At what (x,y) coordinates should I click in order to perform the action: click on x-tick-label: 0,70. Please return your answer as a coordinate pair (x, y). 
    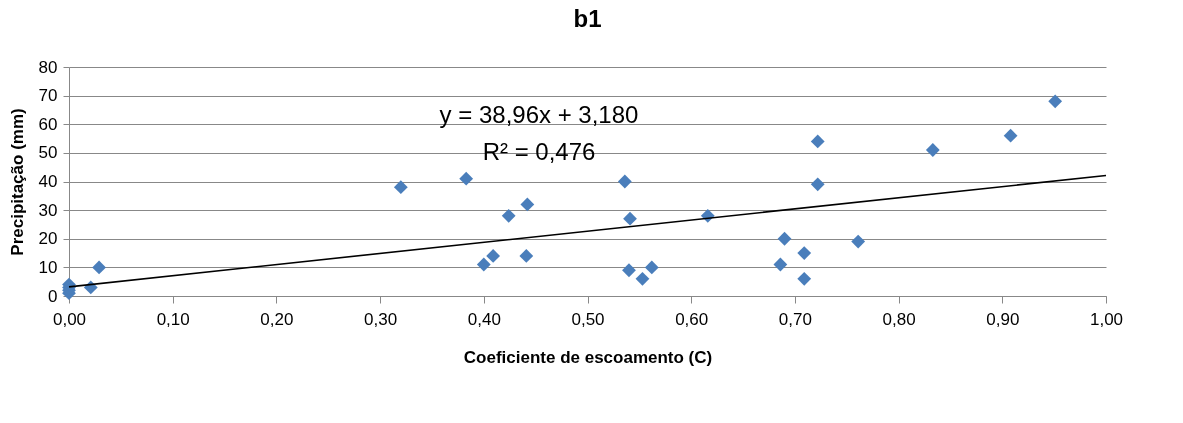
    Looking at the image, I should click on (795, 319).